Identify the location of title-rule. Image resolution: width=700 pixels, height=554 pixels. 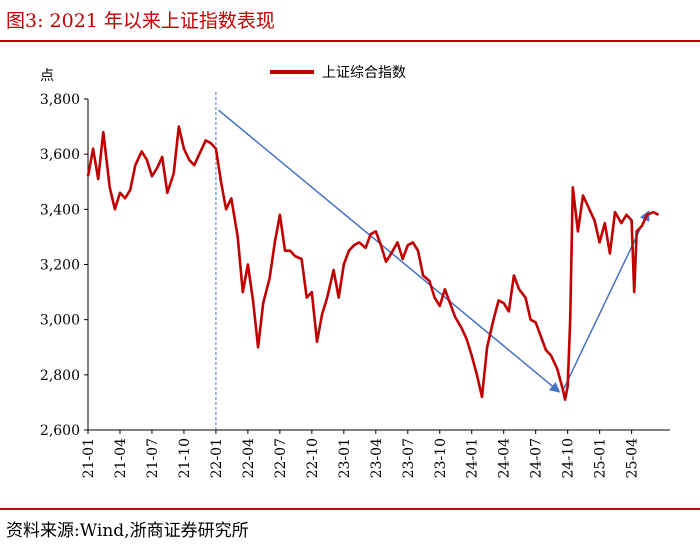
(350, 41).